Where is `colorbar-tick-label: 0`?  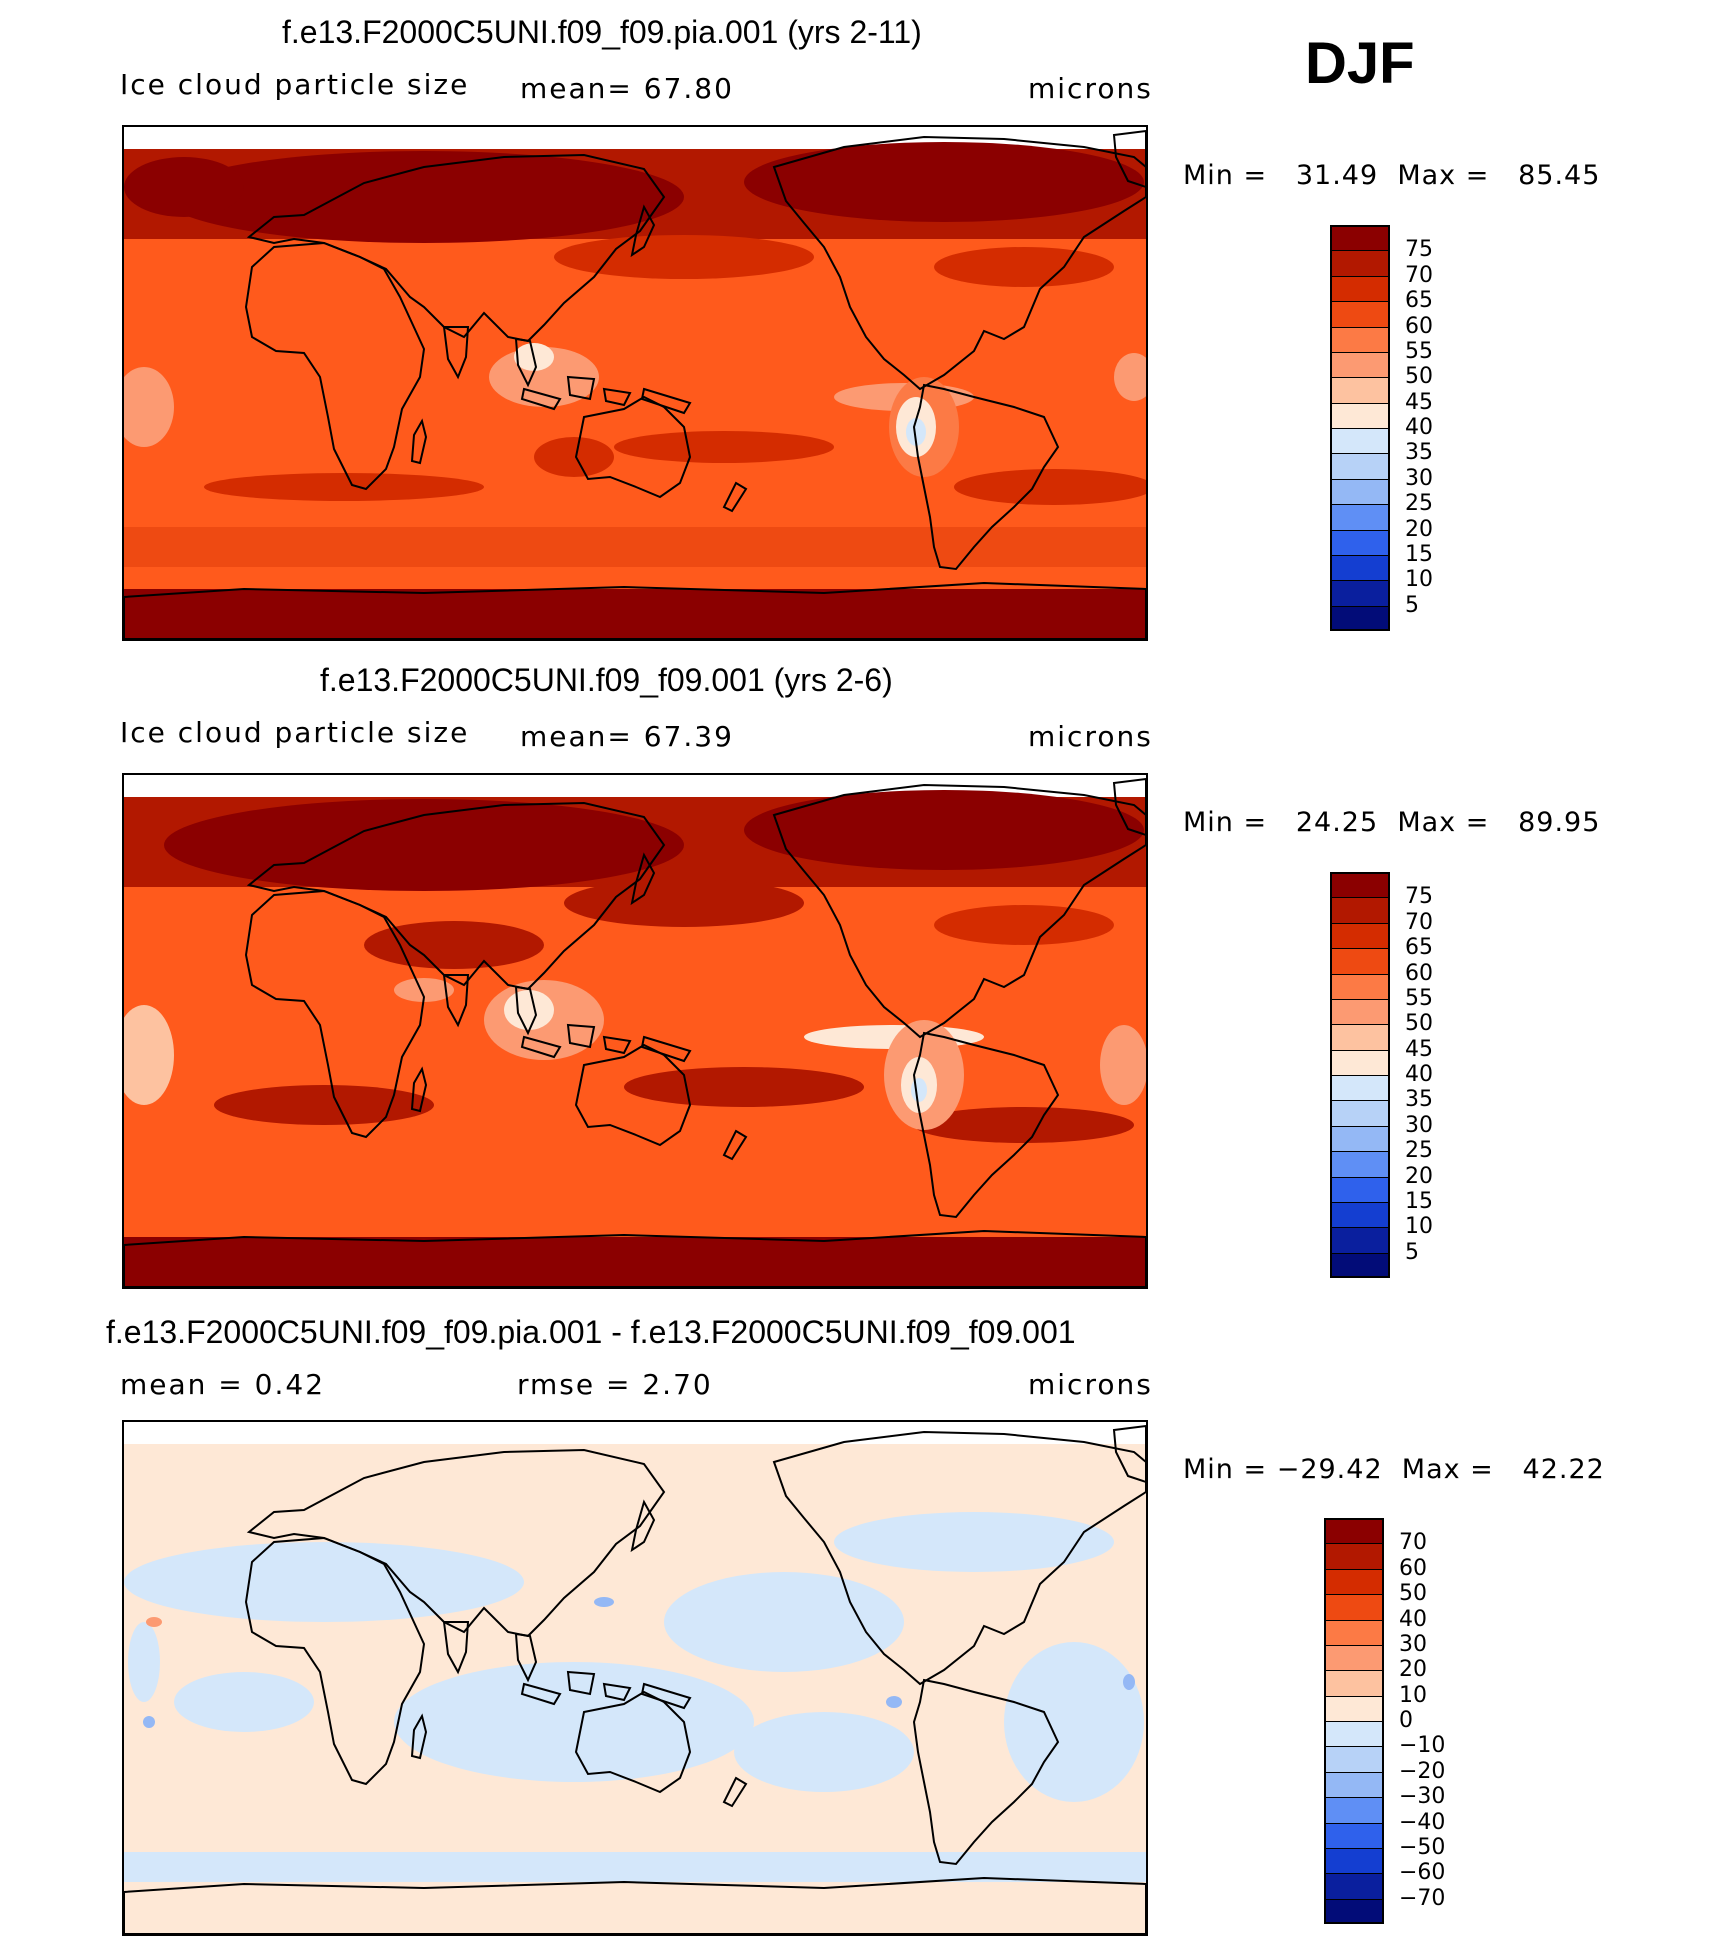
colorbar-tick-label: 0 is located at coordinates (1406, 1720).